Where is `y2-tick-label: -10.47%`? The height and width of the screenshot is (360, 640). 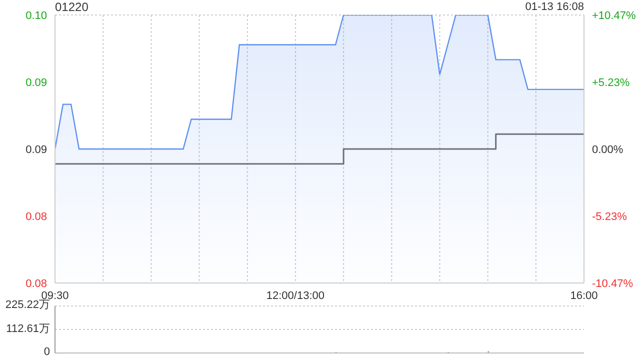
y2-tick-label: -10.47% is located at coordinates (613, 284).